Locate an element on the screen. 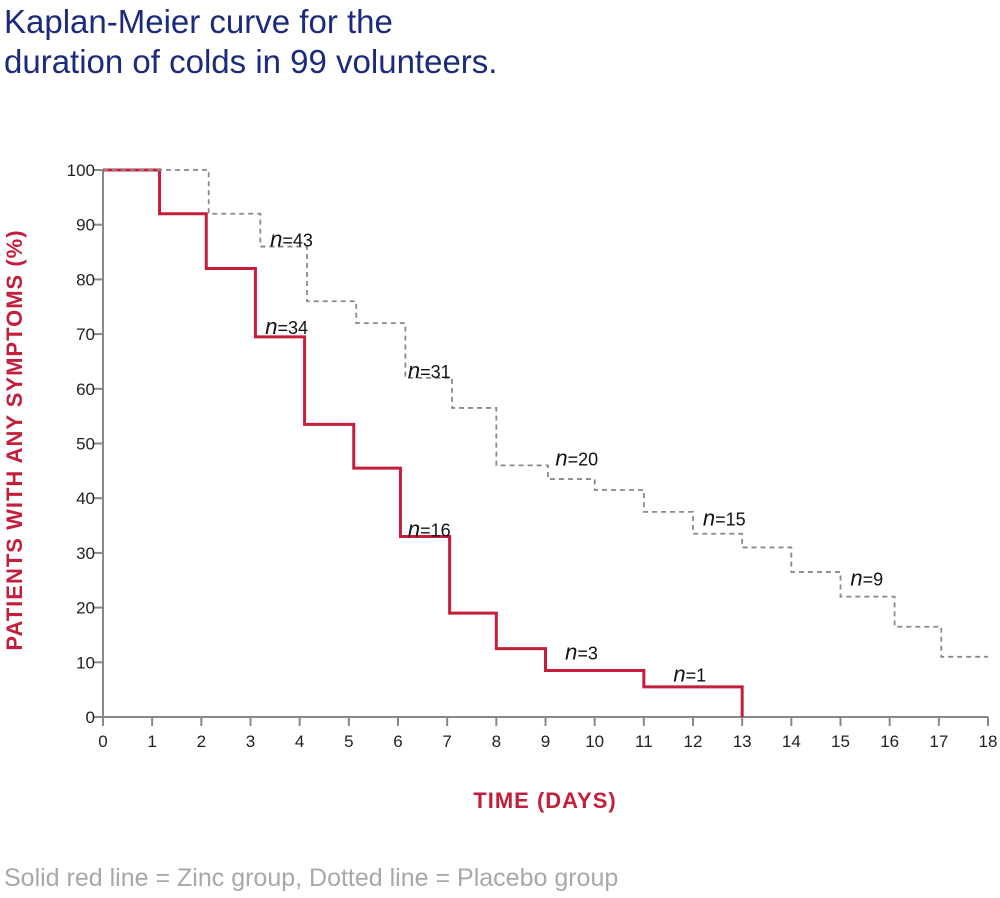  x-tick-label: 3 is located at coordinates (250, 741).